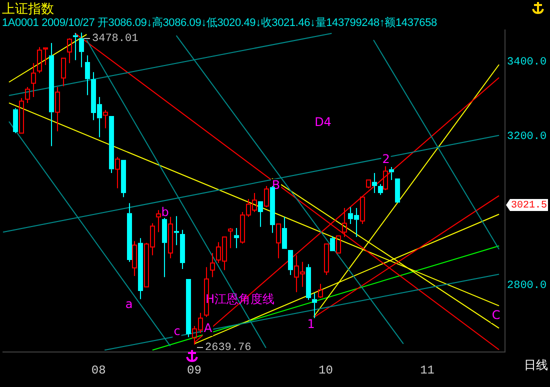 This screenshot has height=387, width=550. I want to click on y-tick-label: 2800.0, so click(527, 286).